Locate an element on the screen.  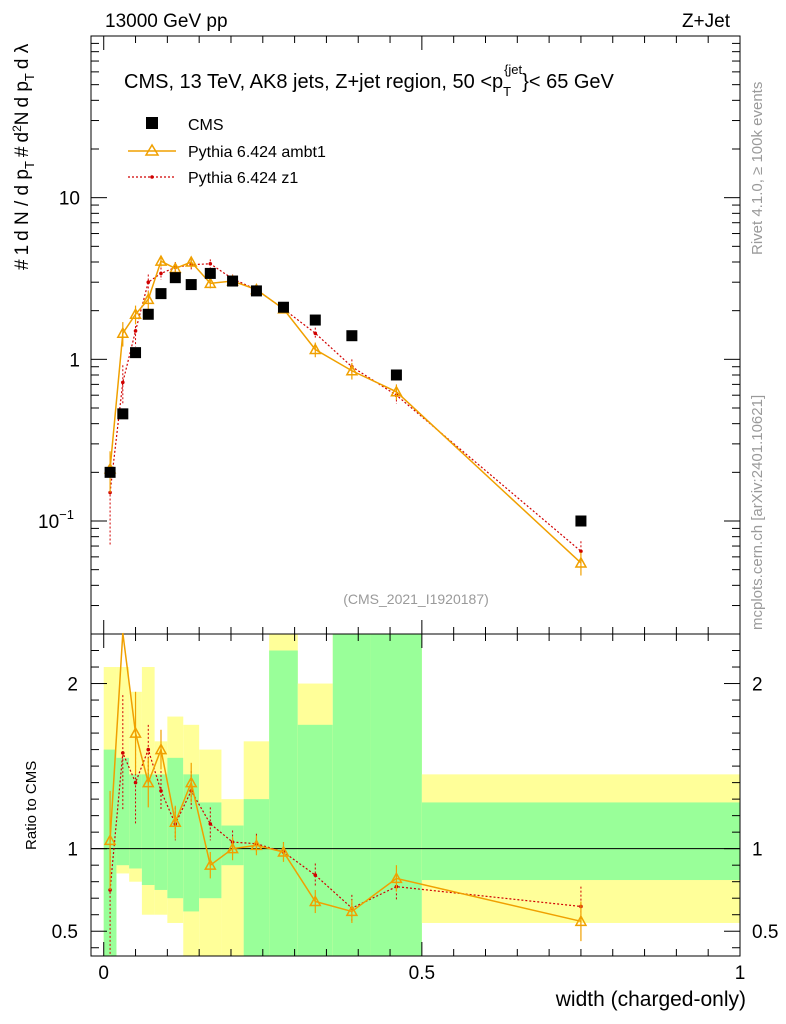
legend-marker-cms is located at coordinates (152, 123).